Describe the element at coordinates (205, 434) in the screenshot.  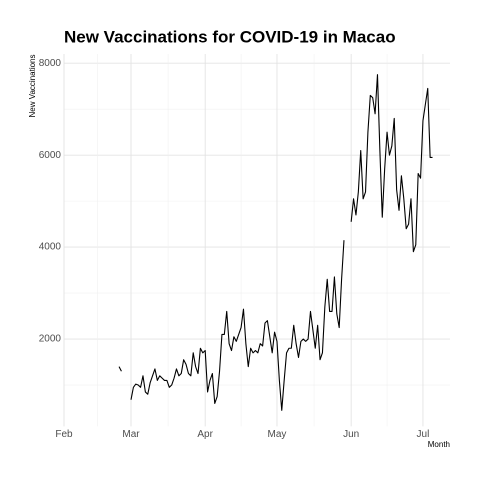
I see `x-tick-label: Apr` at that location.